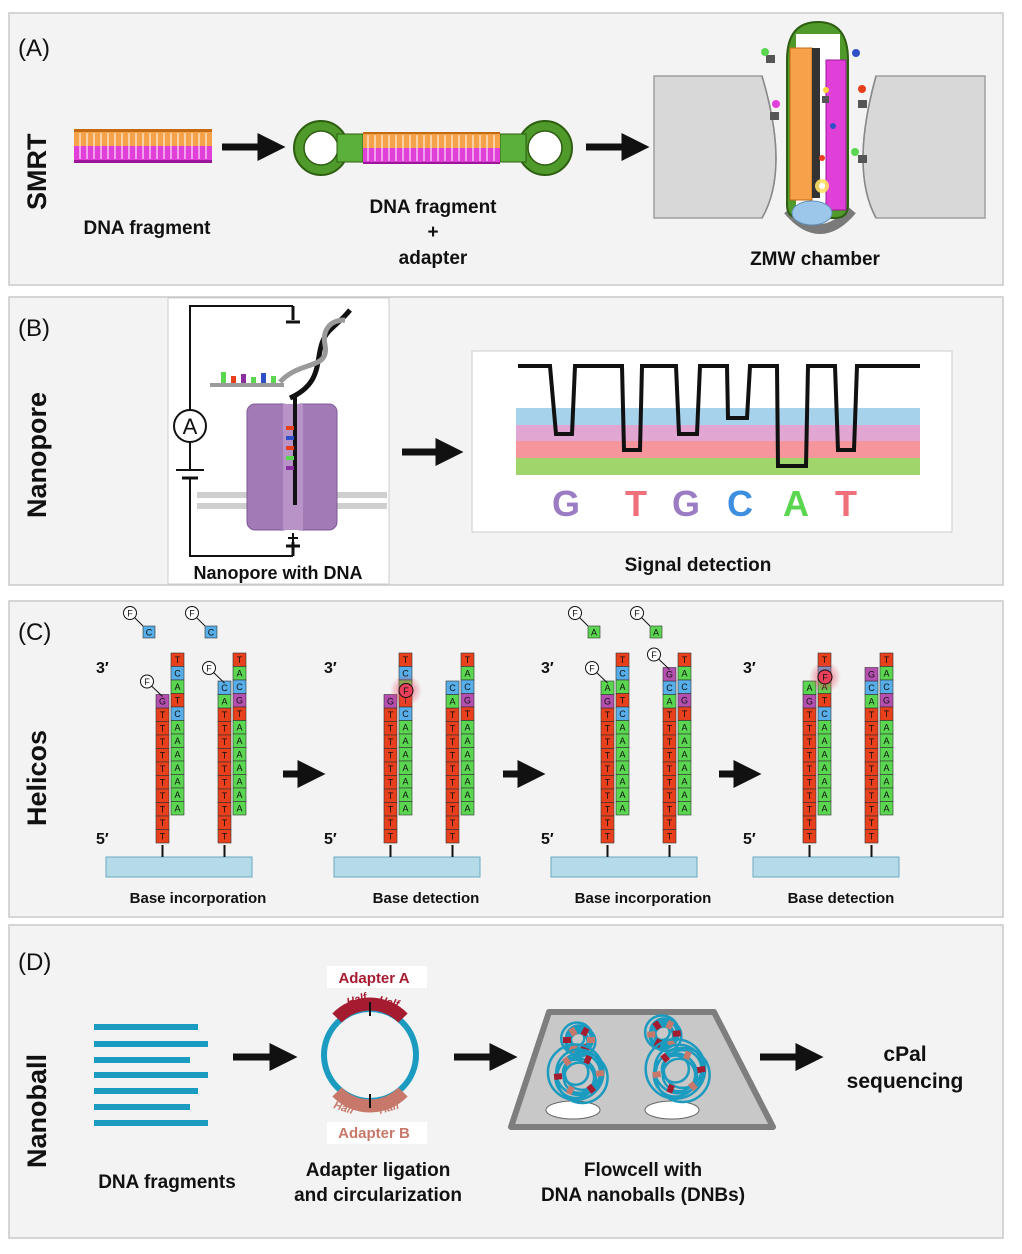  Describe the element at coordinates (147, 228) in the screenshot. I see `label-dna-fragment: DNA fragment` at that location.